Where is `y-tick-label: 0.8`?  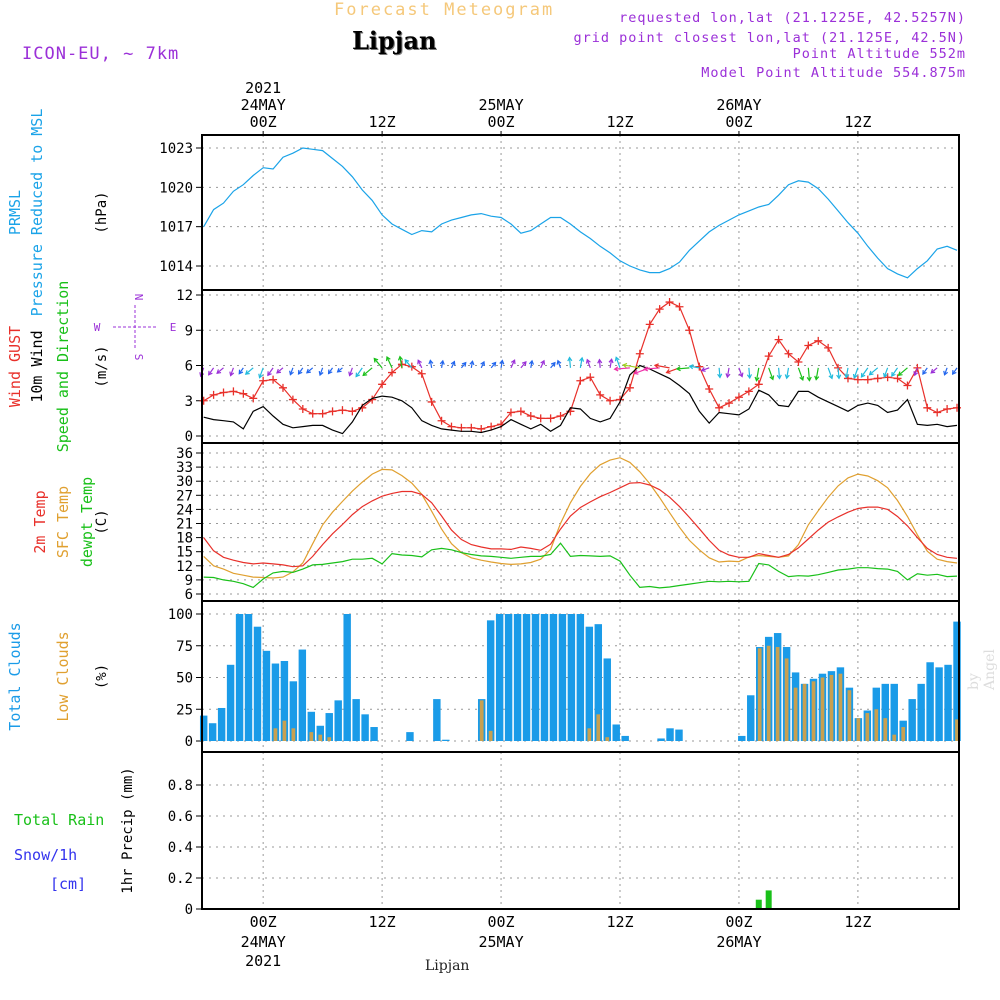
y-tick-label: 0.8 is located at coordinates (180, 786).